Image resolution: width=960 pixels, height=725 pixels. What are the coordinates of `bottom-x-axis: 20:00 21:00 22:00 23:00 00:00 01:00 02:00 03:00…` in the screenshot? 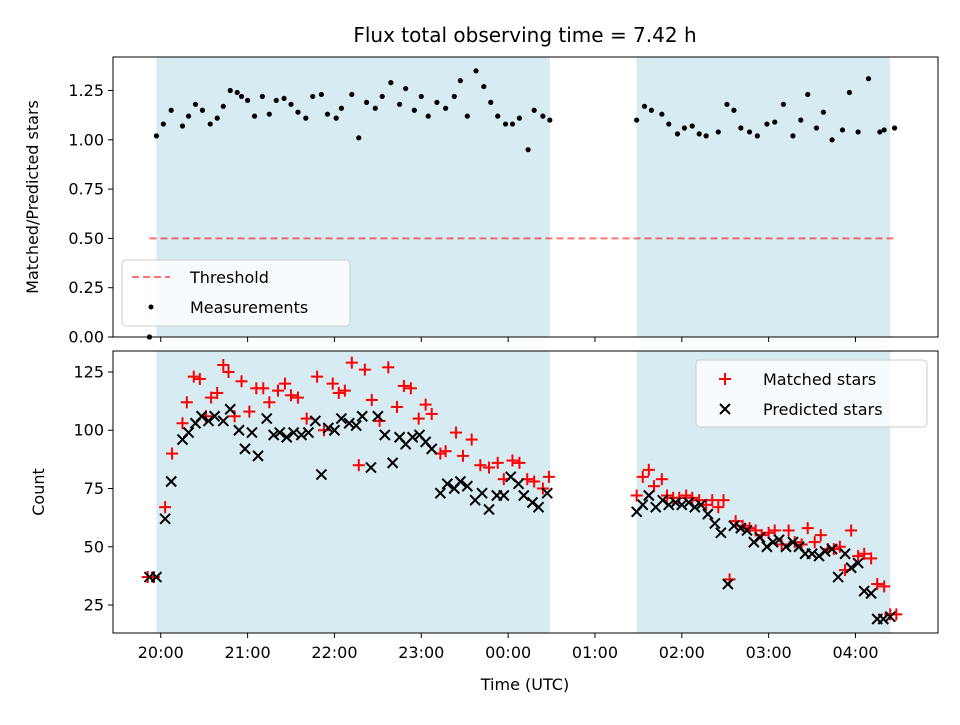 It's located at (508, 647).